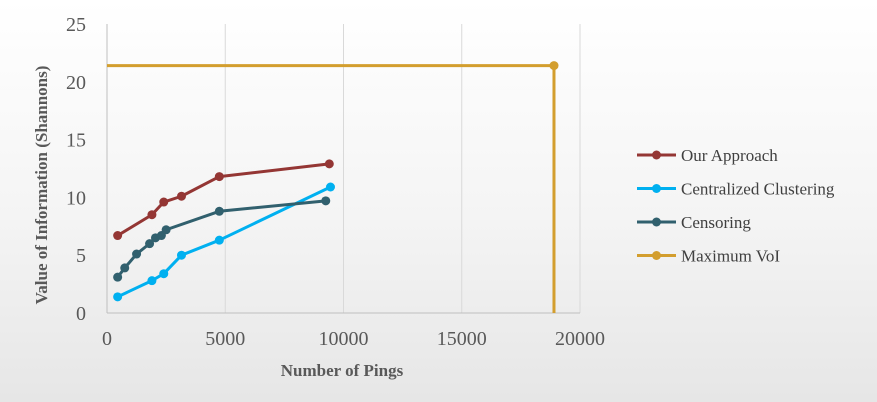 The height and width of the screenshot is (402, 877). Describe the element at coordinates (342, 370) in the screenshot. I see `x-axis-title: Number of Pings` at that location.